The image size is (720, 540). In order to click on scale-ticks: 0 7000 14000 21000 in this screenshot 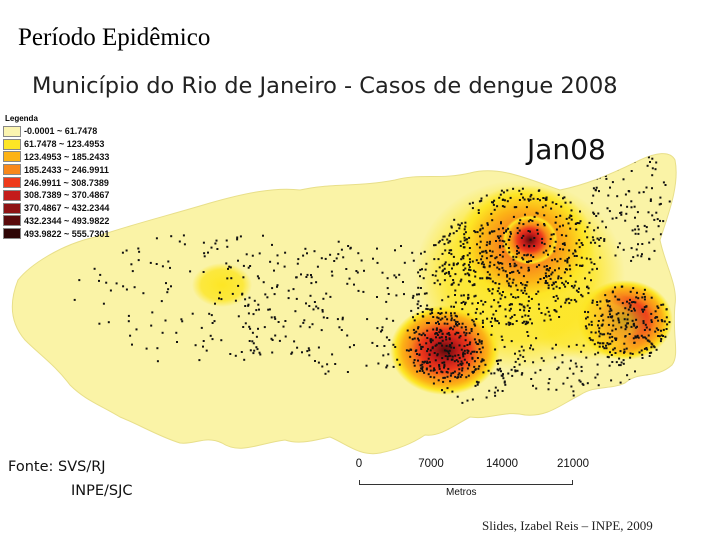, I will do `click(476, 465)`.